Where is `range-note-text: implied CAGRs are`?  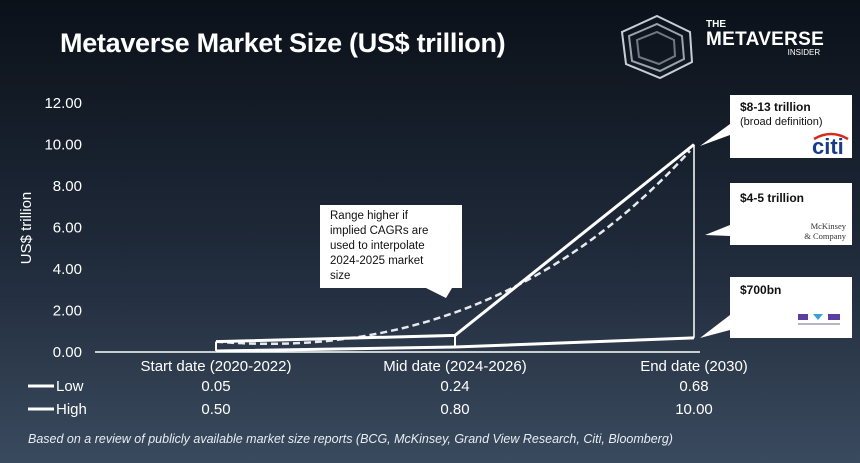 range-note-text: implied CAGRs are is located at coordinates (379, 231).